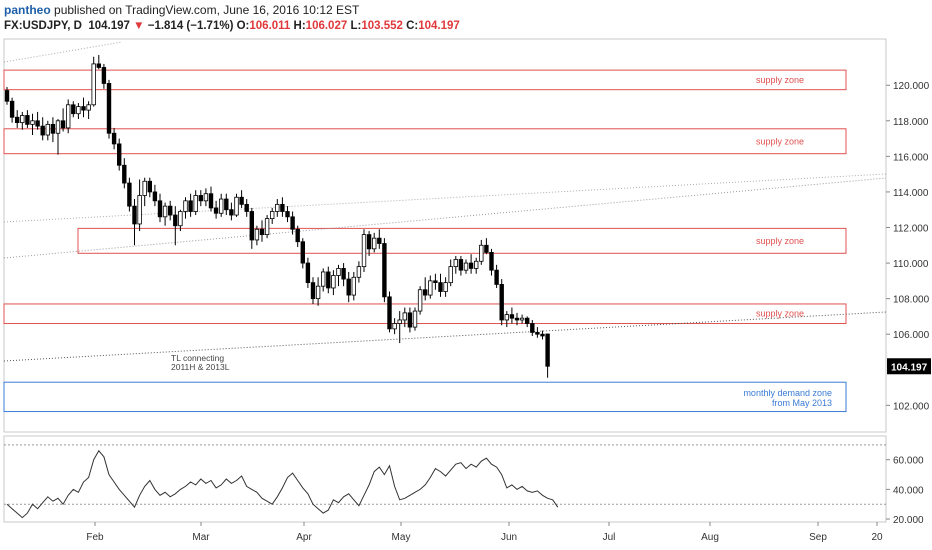 The width and height of the screenshot is (932, 550). What do you see at coordinates (445, 198) in the screenshot?
I see `trendline-channel` at bounding box center [445, 198].